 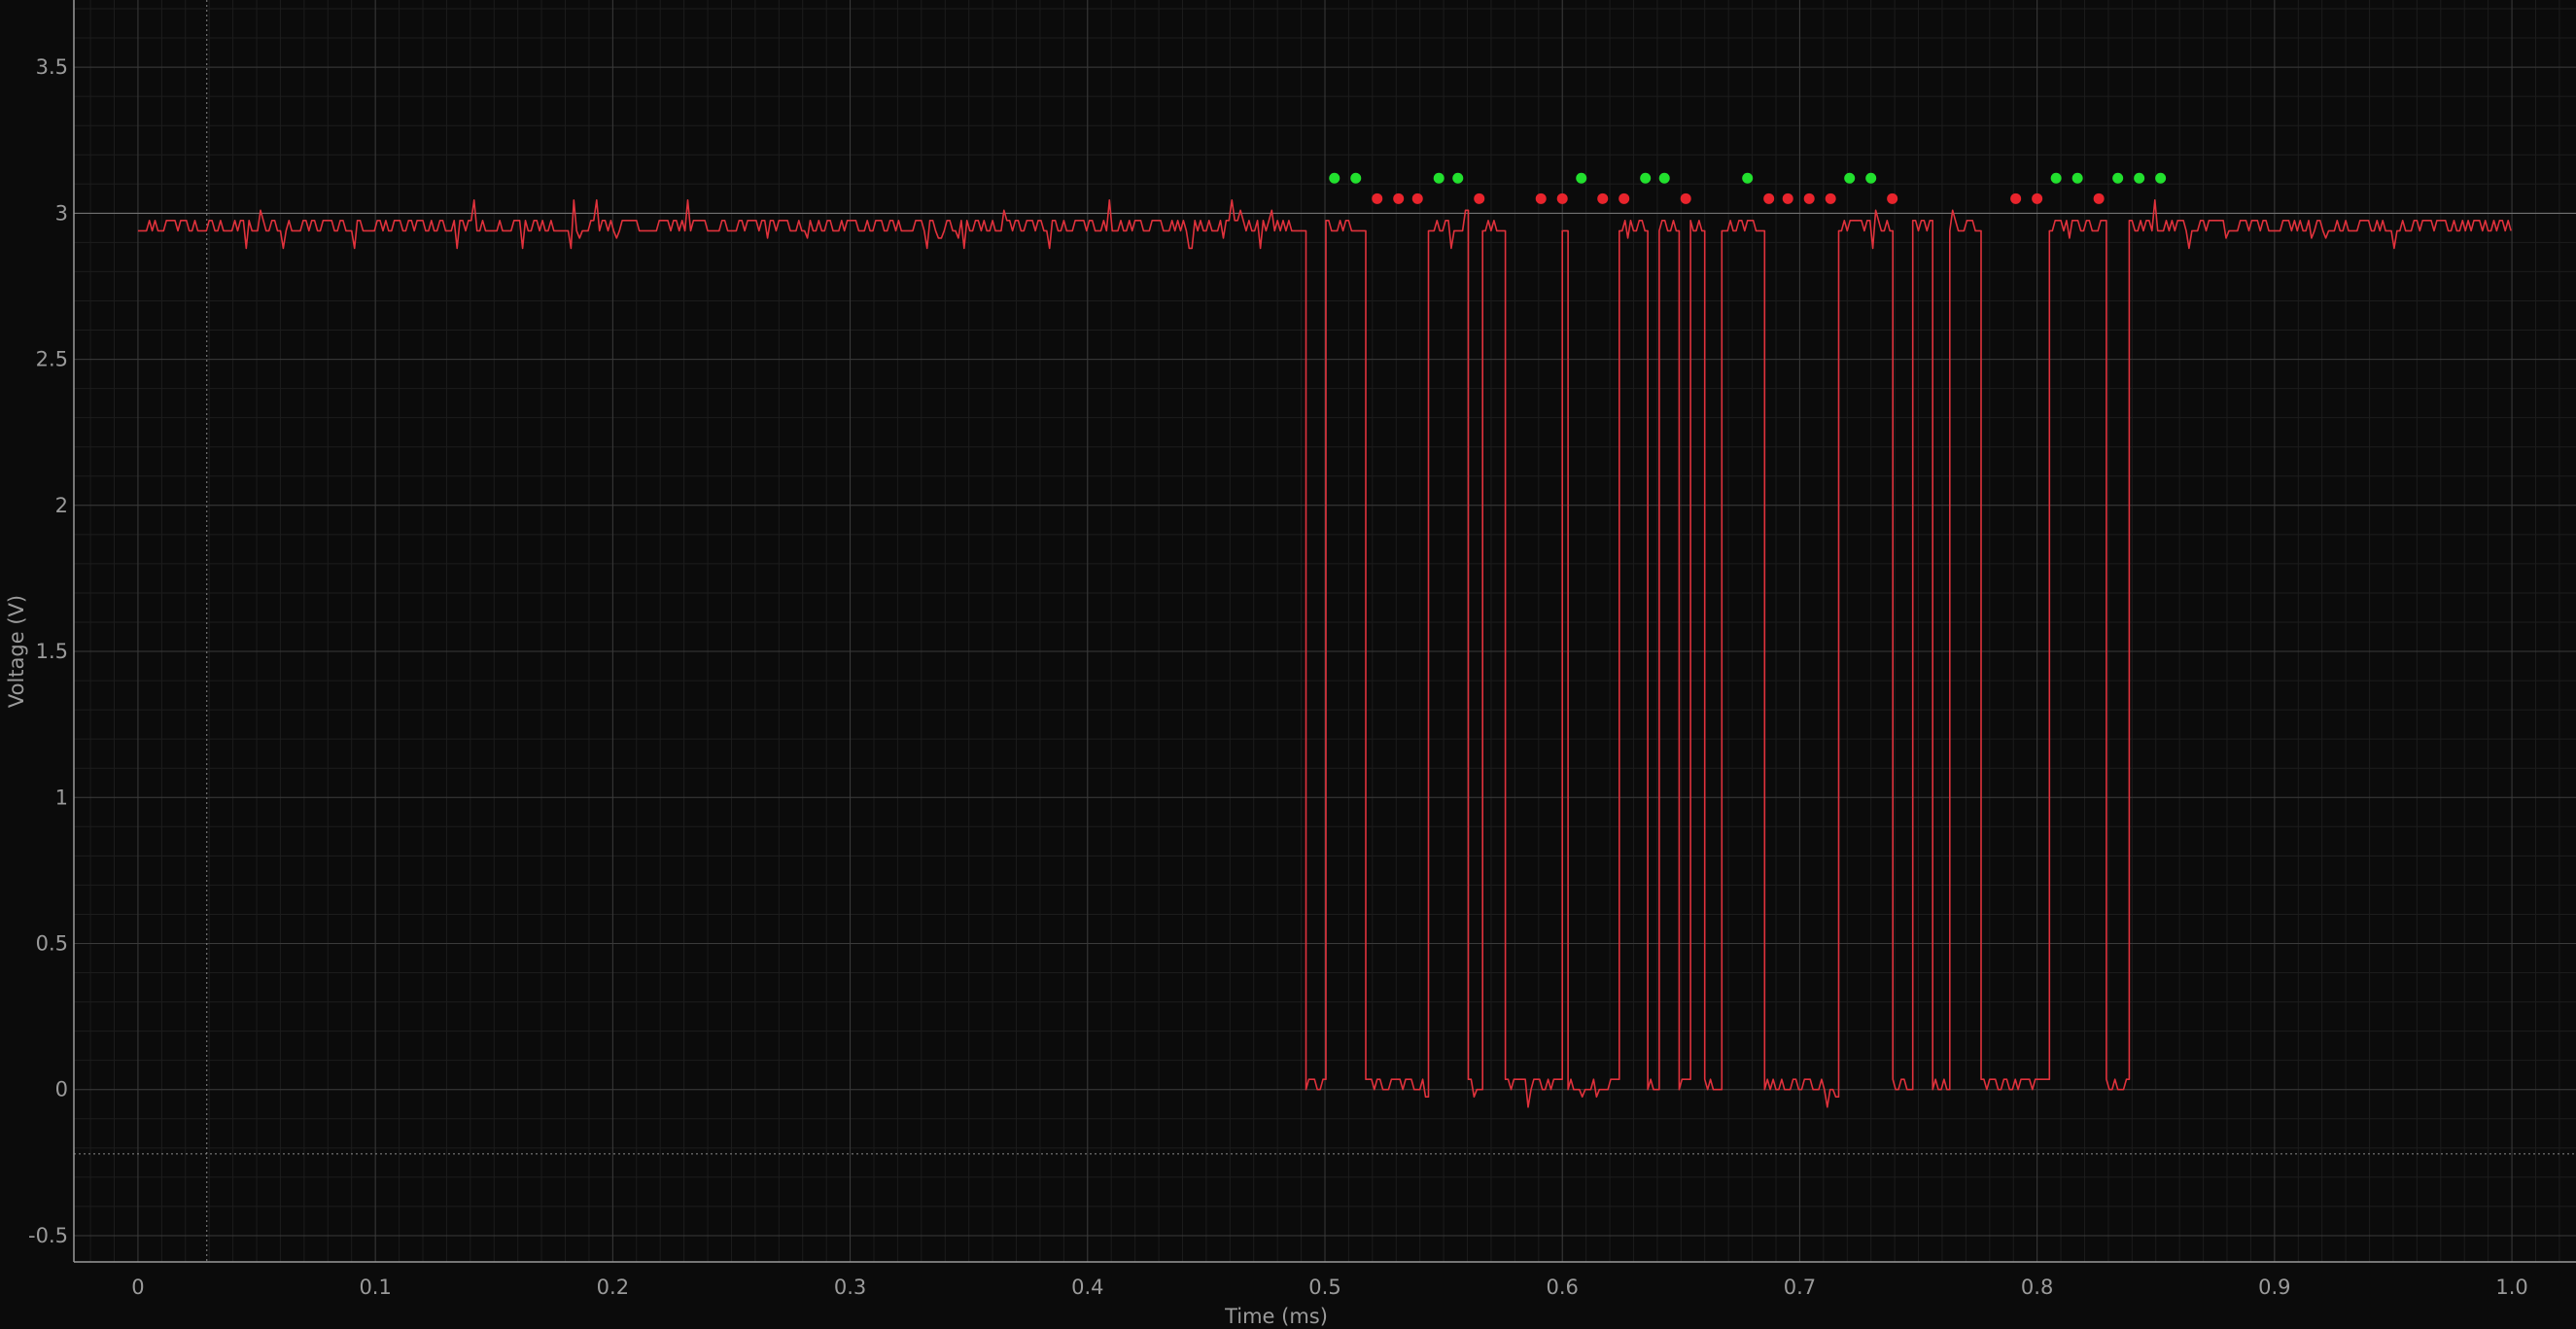 I want to click on decoded-bit-markers, so click(x=1748, y=188).